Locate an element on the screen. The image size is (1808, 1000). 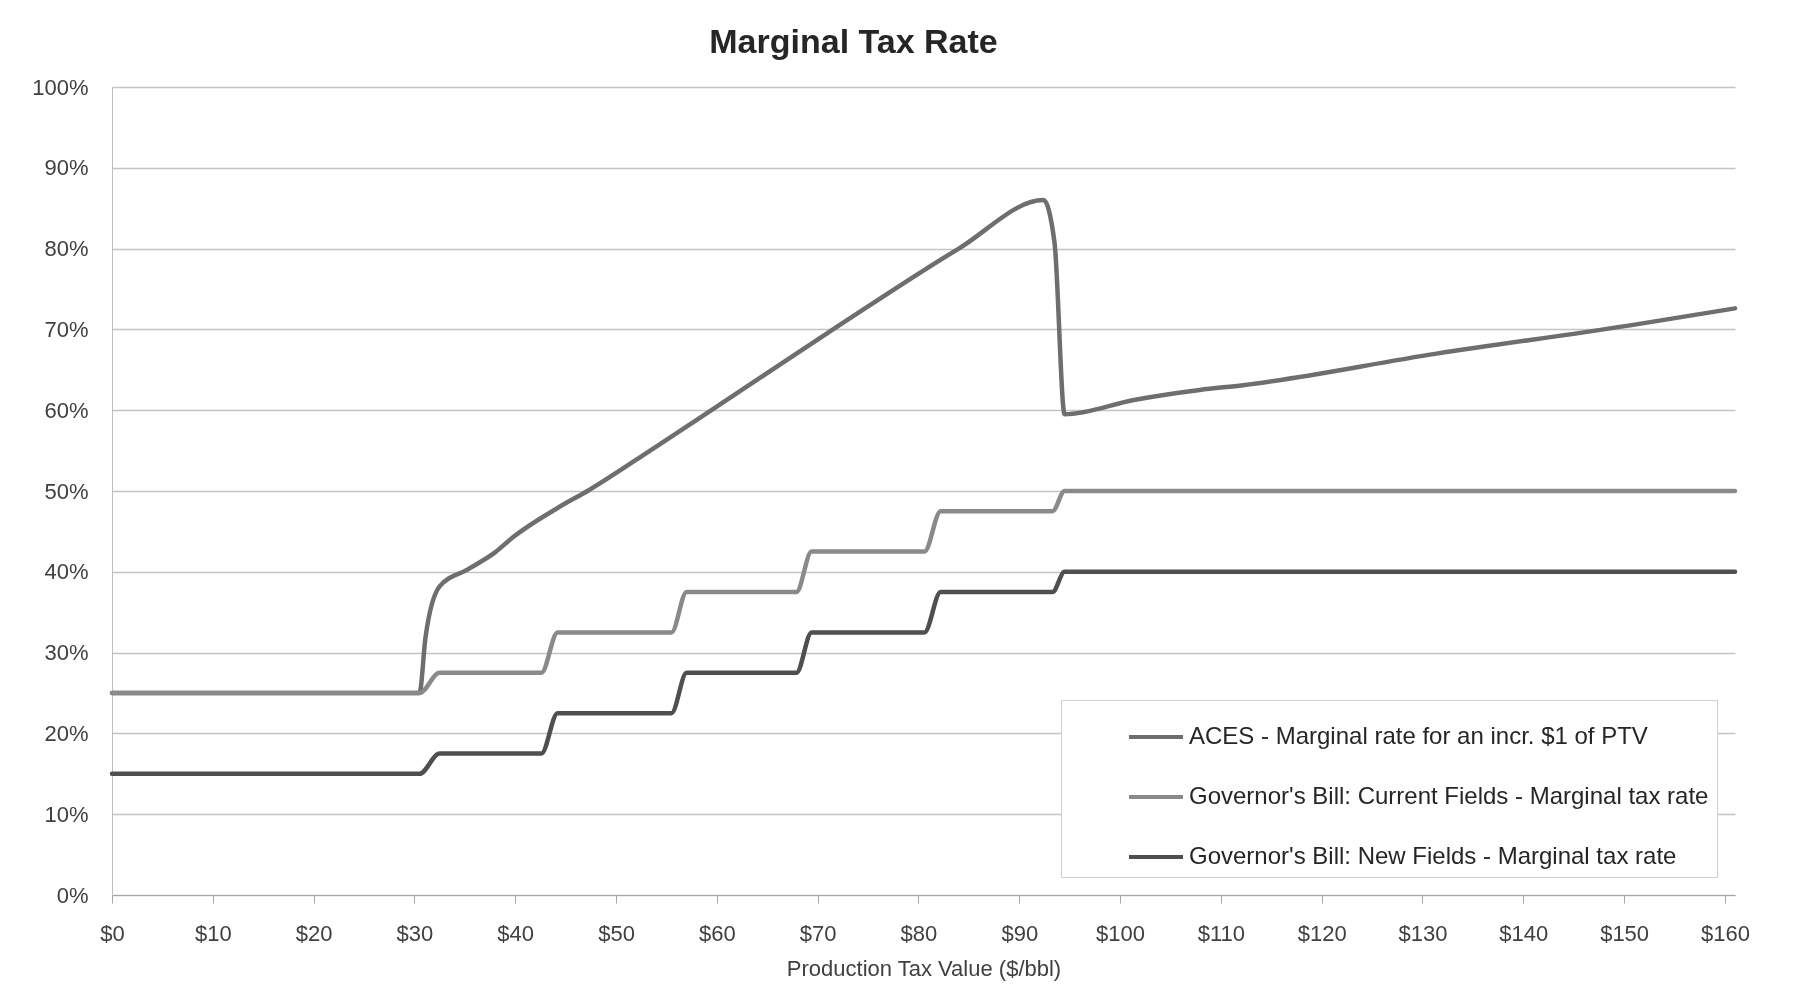
x-tick-label: $80 is located at coordinates (919, 933).